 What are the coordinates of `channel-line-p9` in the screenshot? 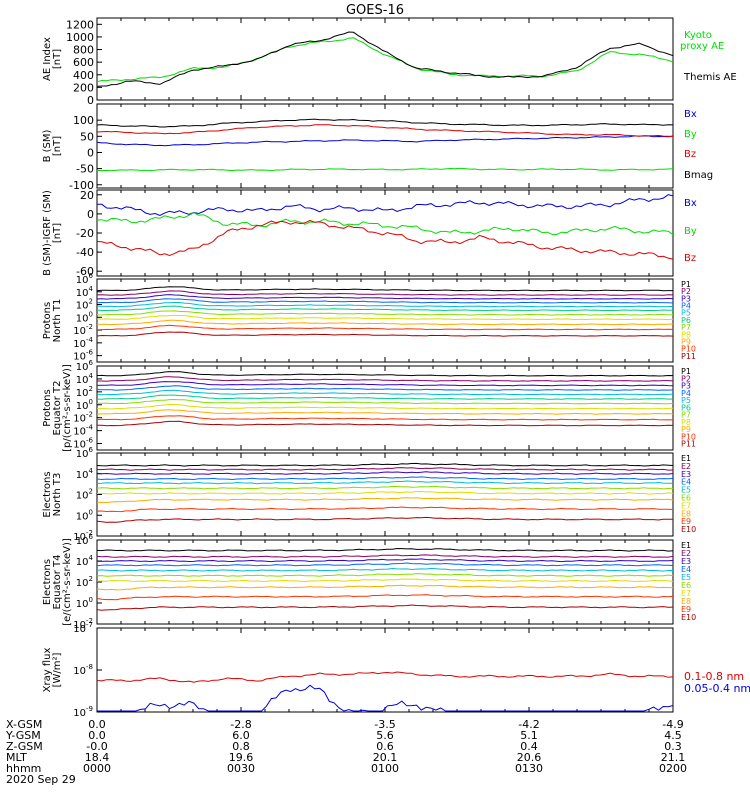 It's located at (385, 412).